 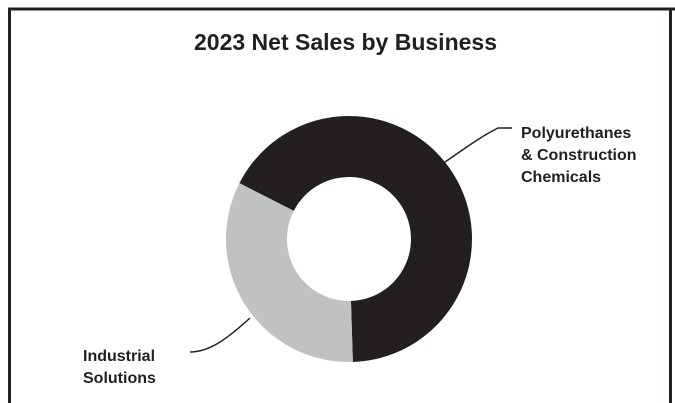 I want to click on leader-line-polyurethanes, so click(x=478, y=145).